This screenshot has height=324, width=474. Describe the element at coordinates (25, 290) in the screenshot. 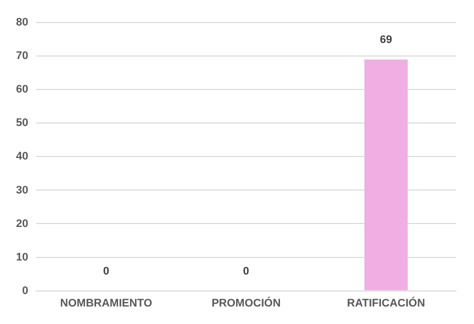

I see `y-tick-label: 0` at that location.